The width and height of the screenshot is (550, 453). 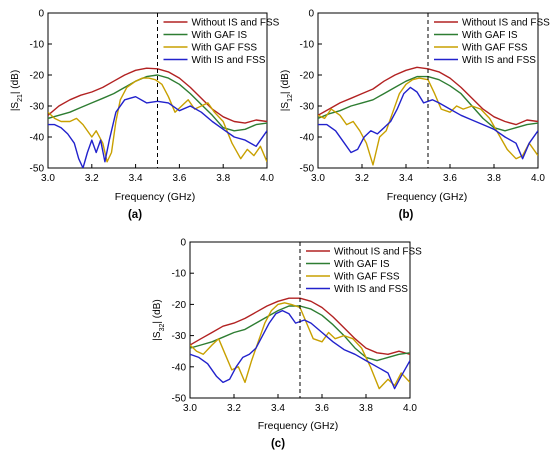 What do you see at coordinates (290, 98) in the screenshot?
I see `y-axis-label-subscript: 12` at bounding box center [290, 98].